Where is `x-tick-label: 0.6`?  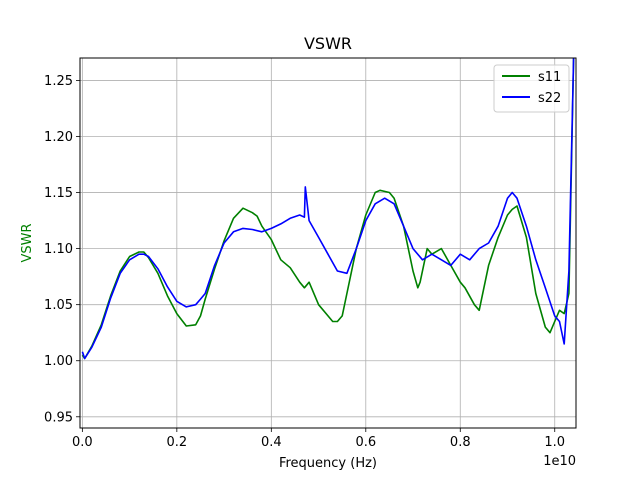
x-tick-label: 0.6 is located at coordinates (365, 442).